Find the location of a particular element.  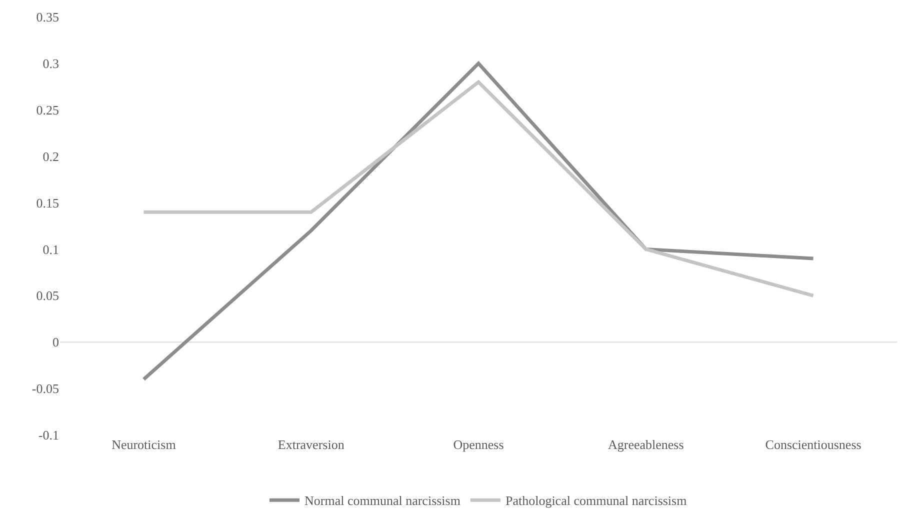

y-tick-label: 0.2 is located at coordinates (50, 156).